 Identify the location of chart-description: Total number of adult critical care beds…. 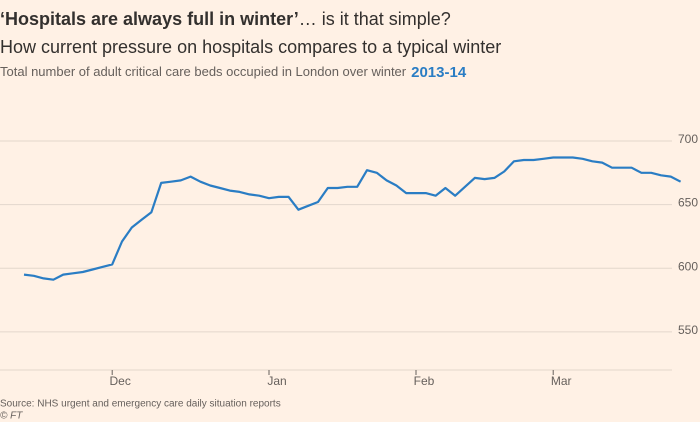
(233, 72).